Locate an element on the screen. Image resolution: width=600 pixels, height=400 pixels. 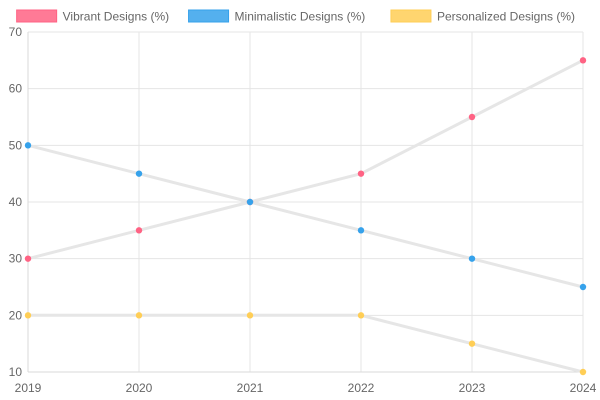
y-tick-label: 60 is located at coordinates (16, 89).